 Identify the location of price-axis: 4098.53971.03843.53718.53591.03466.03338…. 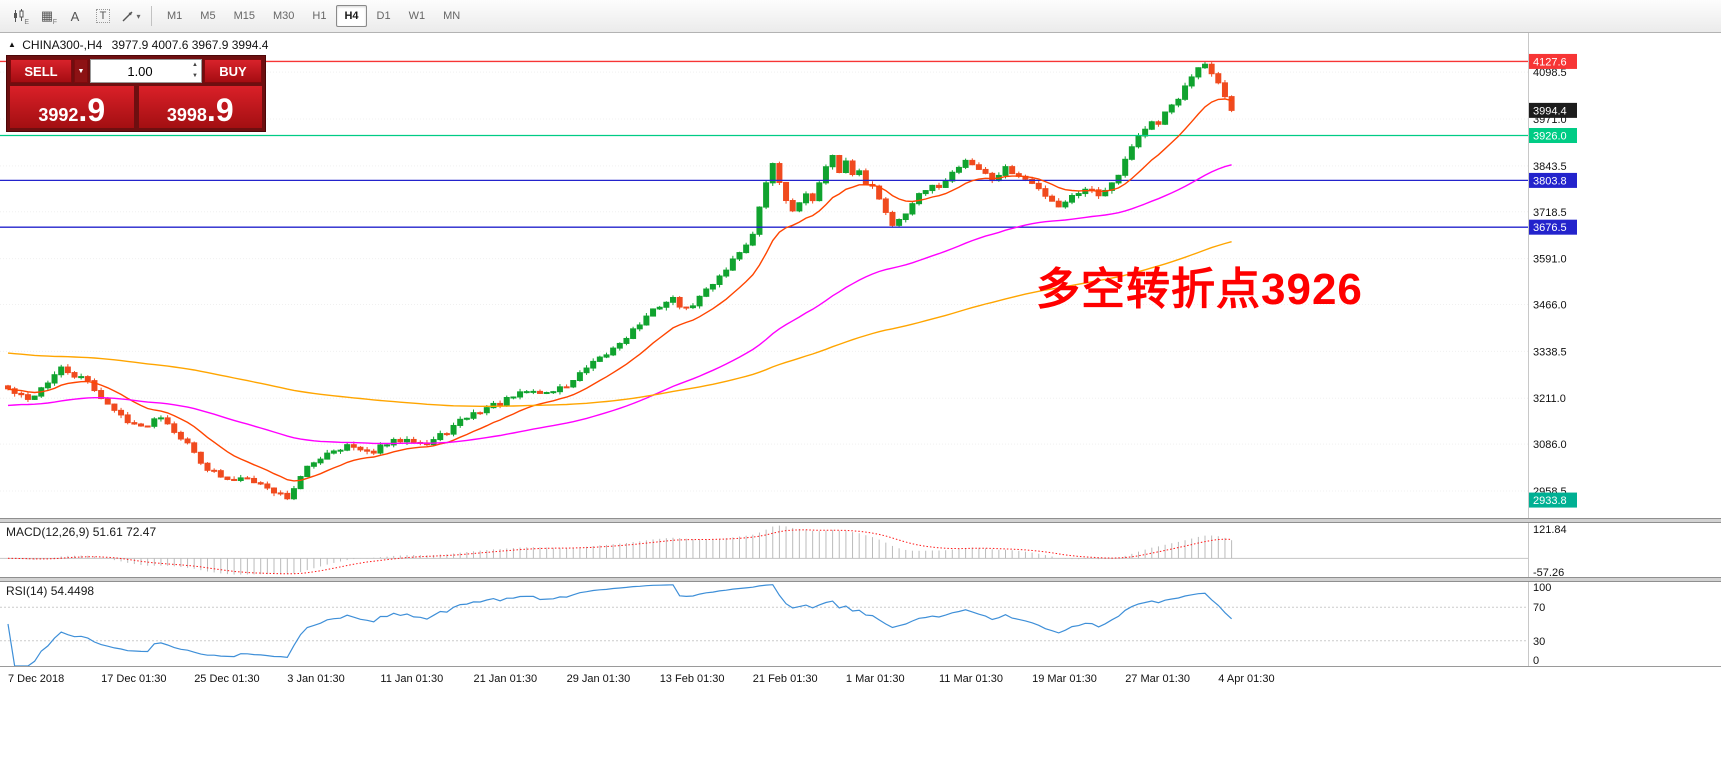
(1552, 349).